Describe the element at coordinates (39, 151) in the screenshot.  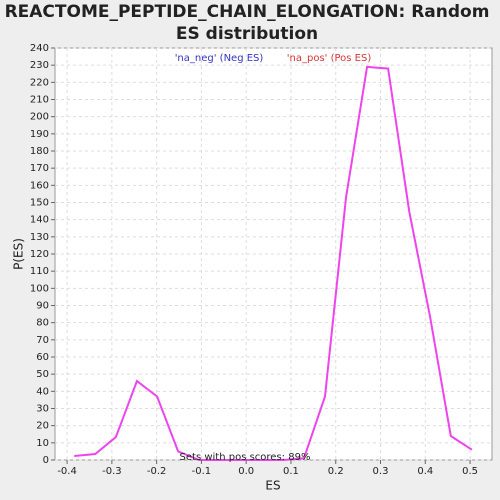
I see `y-tick-label: 180` at that location.